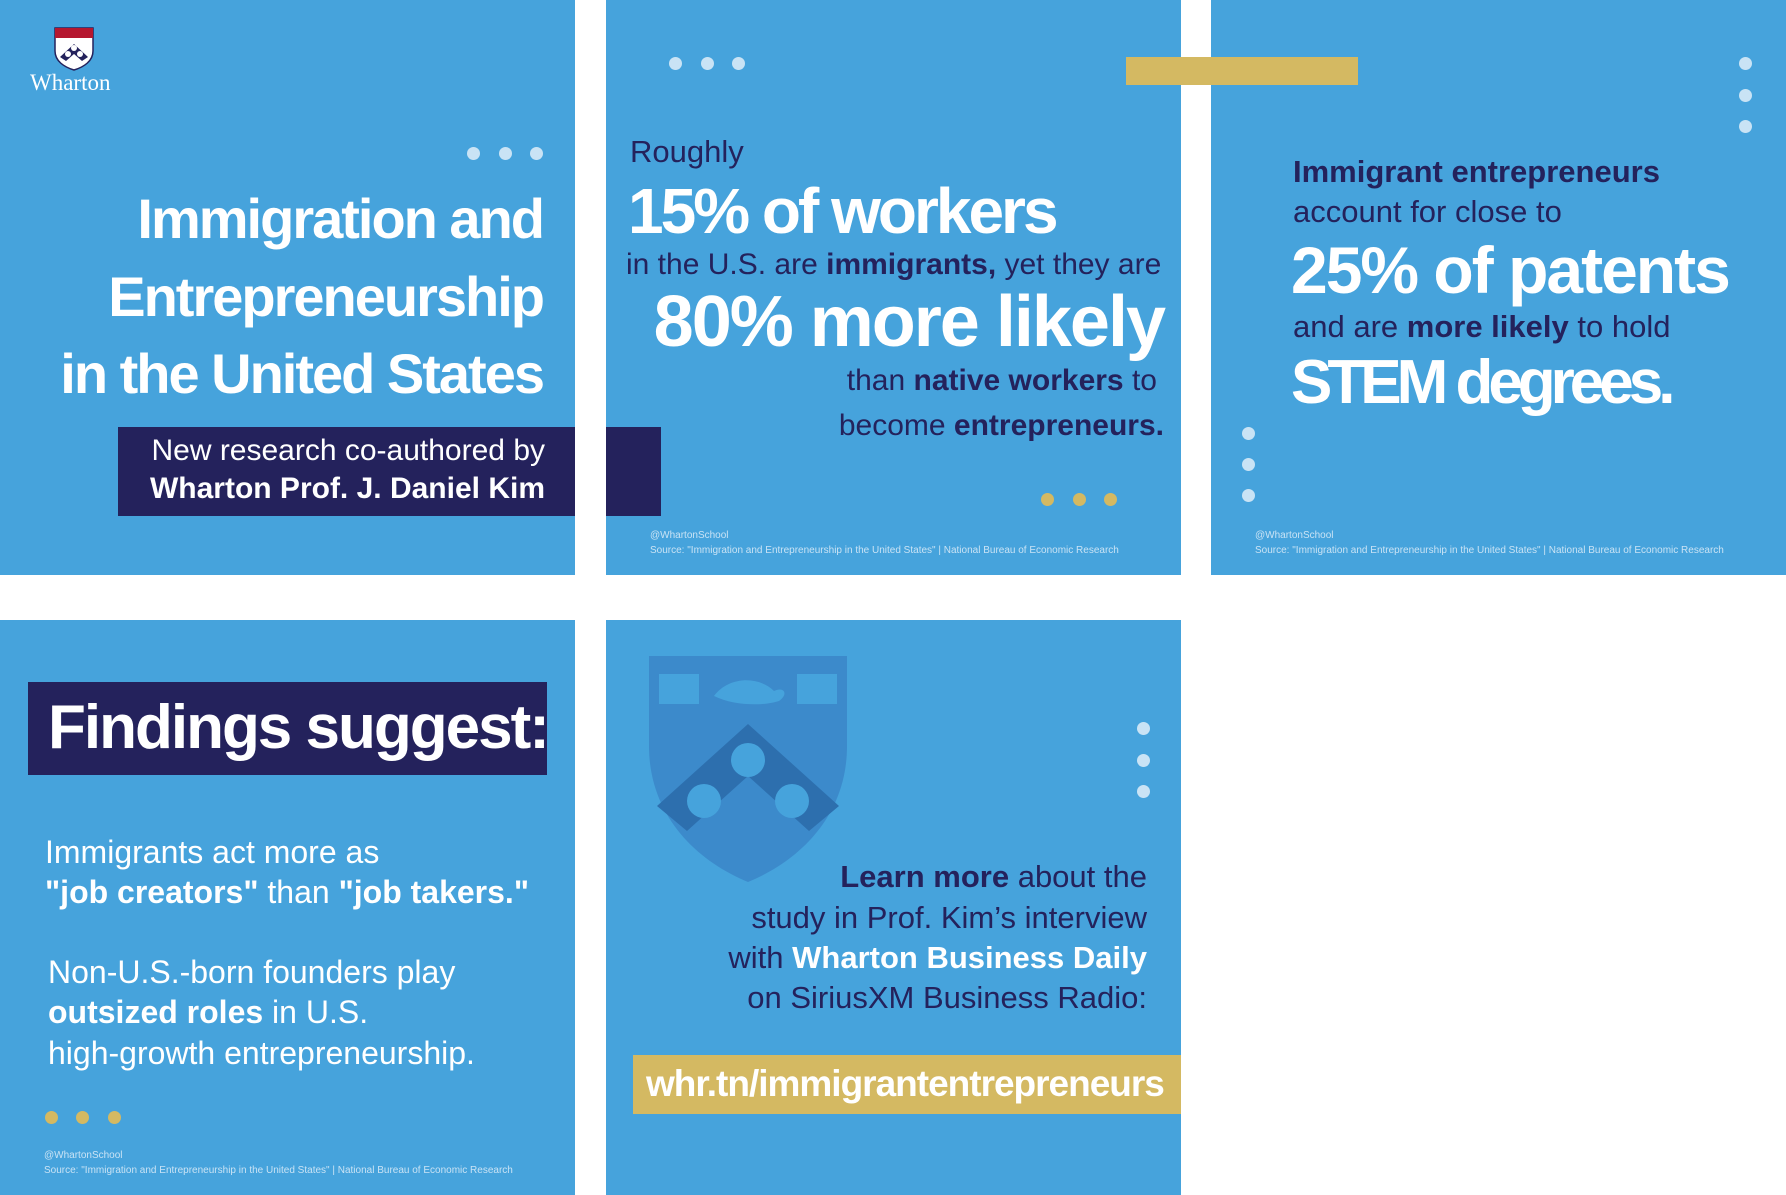 This screenshot has width=1786, height=1195. What do you see at coordinates (748, 769) in the screenshot?
I see `penn-shield` at bounding box center [748, 769].